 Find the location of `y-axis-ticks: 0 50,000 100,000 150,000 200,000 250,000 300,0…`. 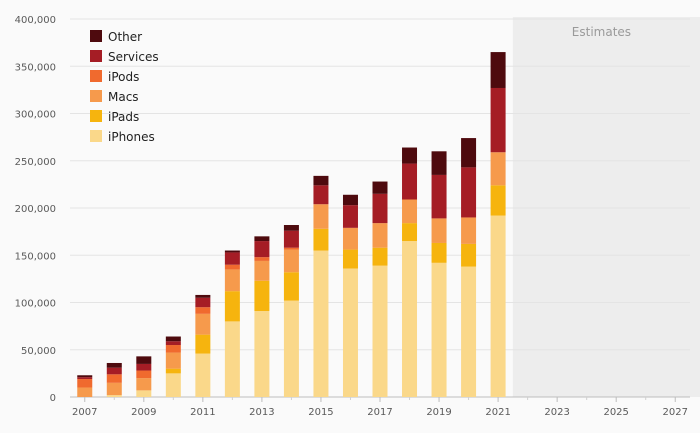

y-axis-ticks: 0 50,000 100,000 150,000 200,000 250,000 300,0… is located at coordinates (35, 209).